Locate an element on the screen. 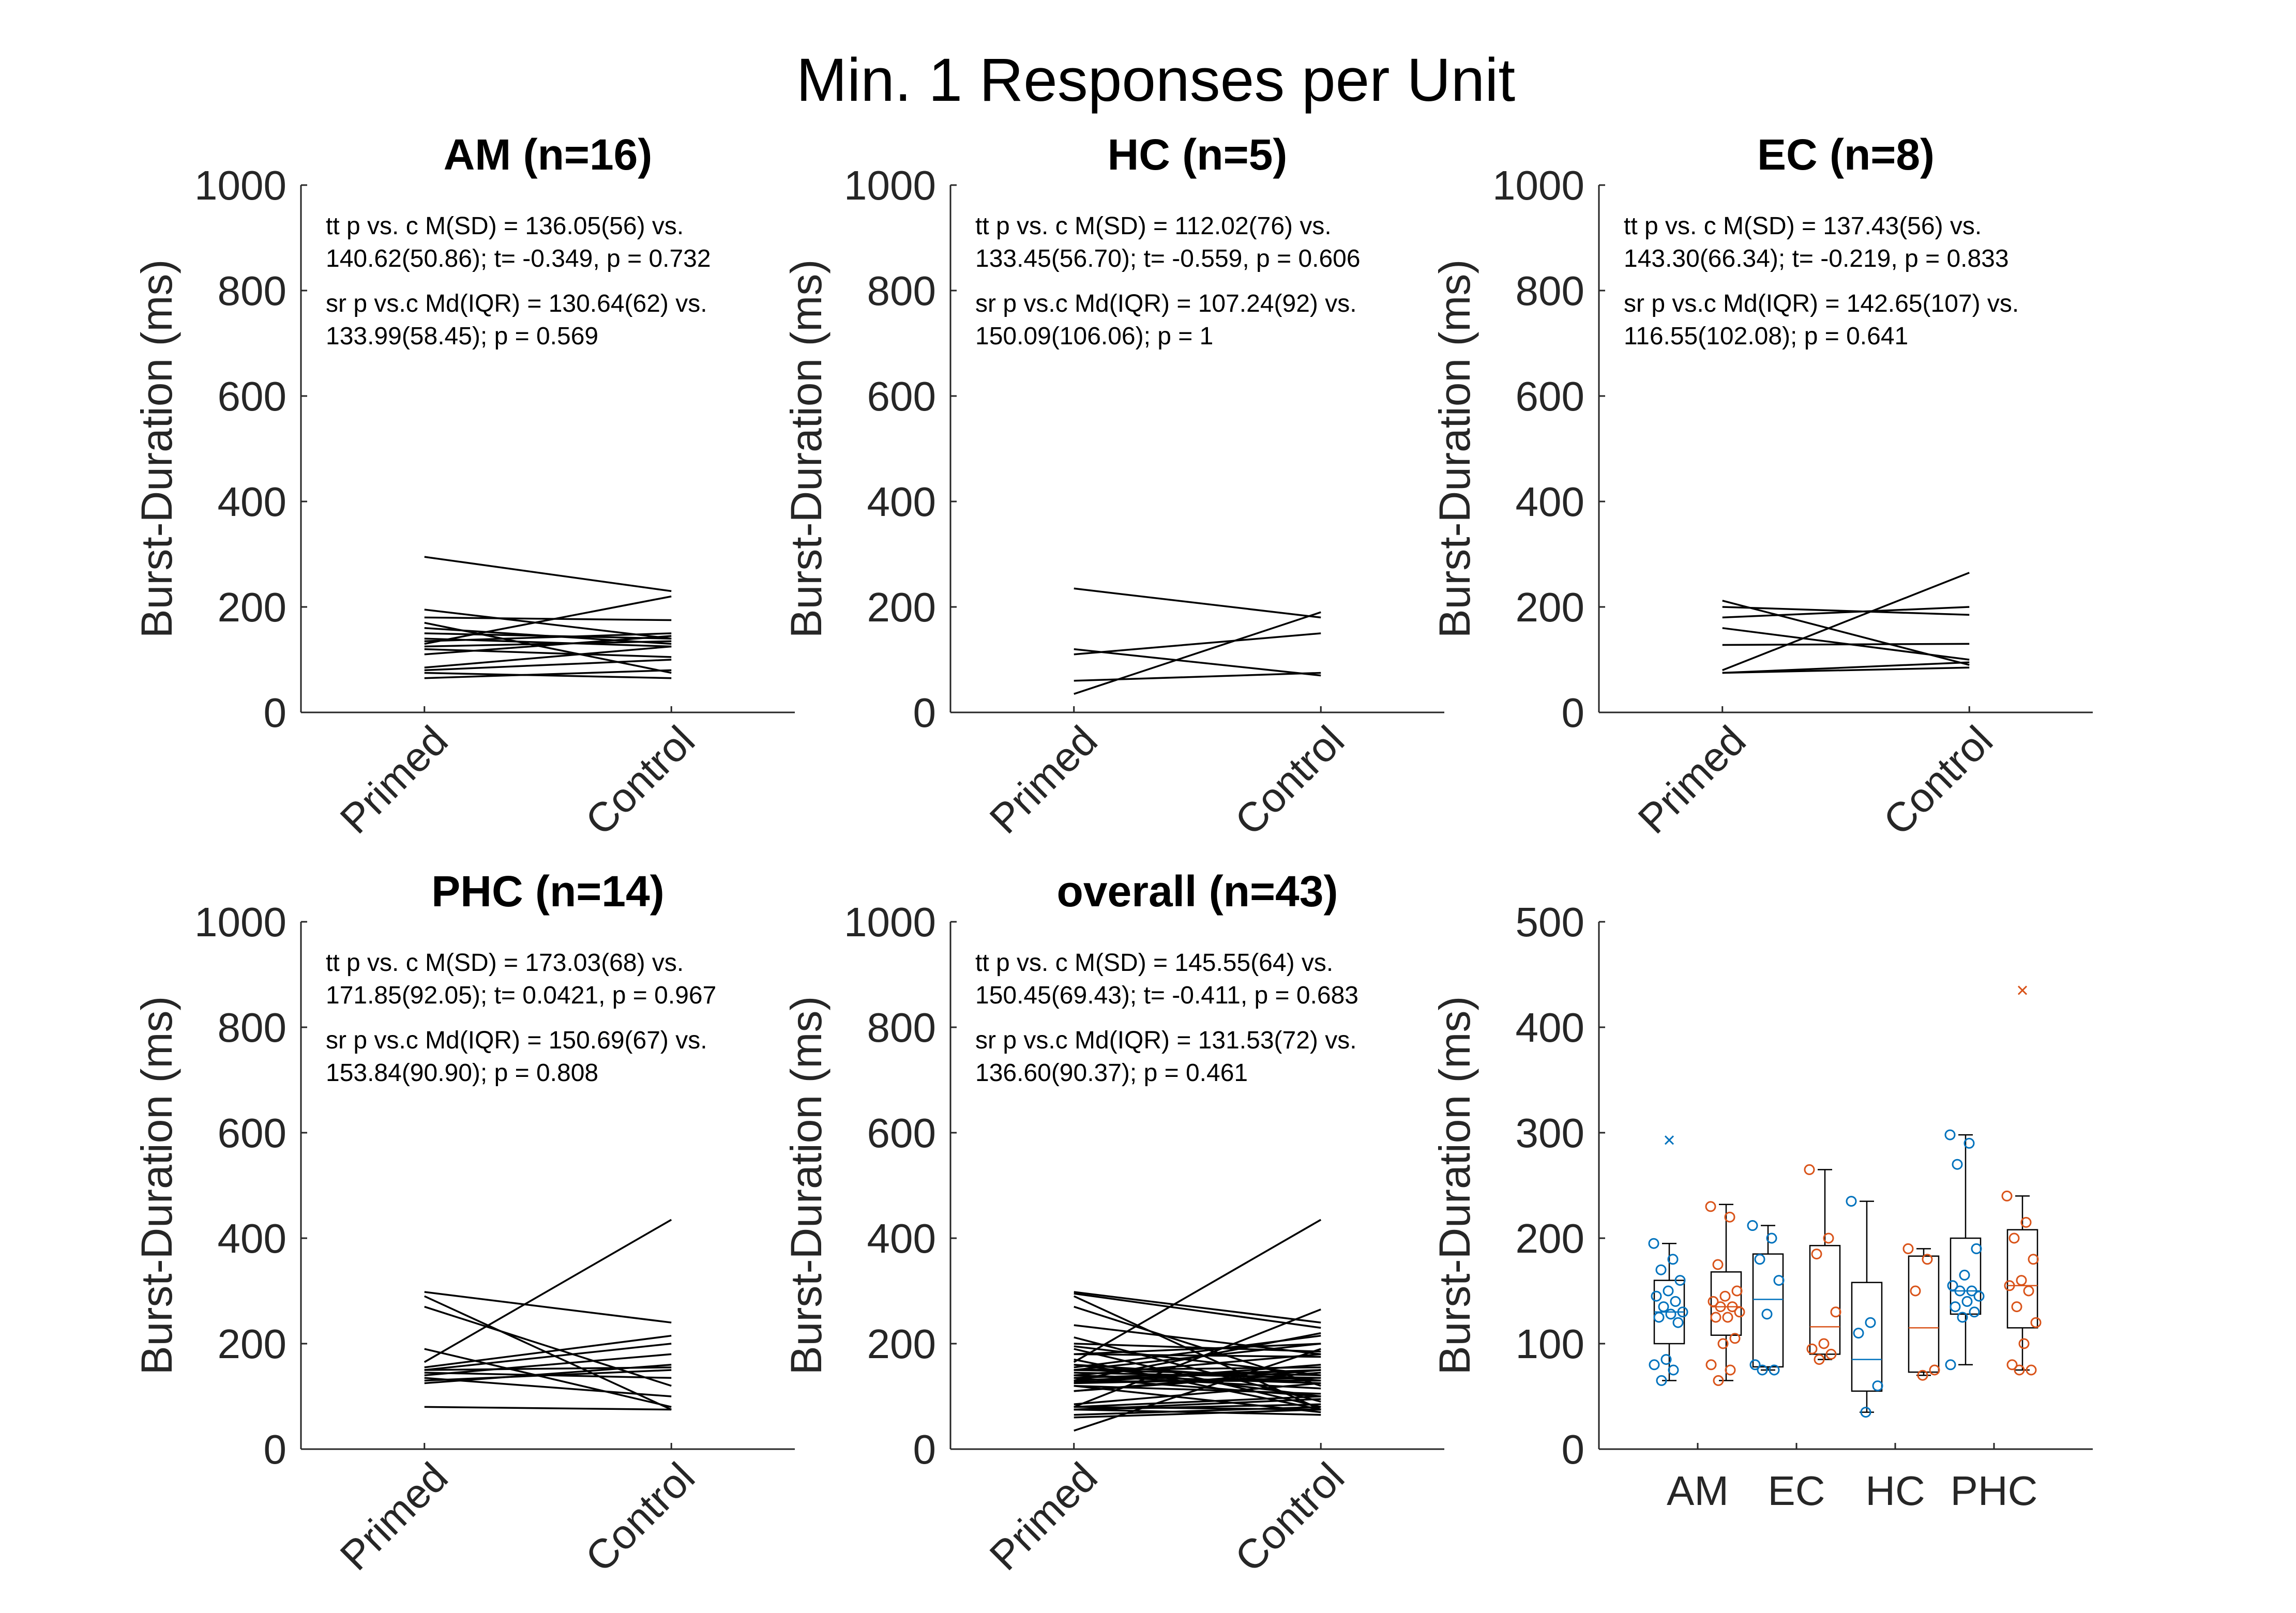  y-tick-label: 0 is located at coordinates (276, 713).